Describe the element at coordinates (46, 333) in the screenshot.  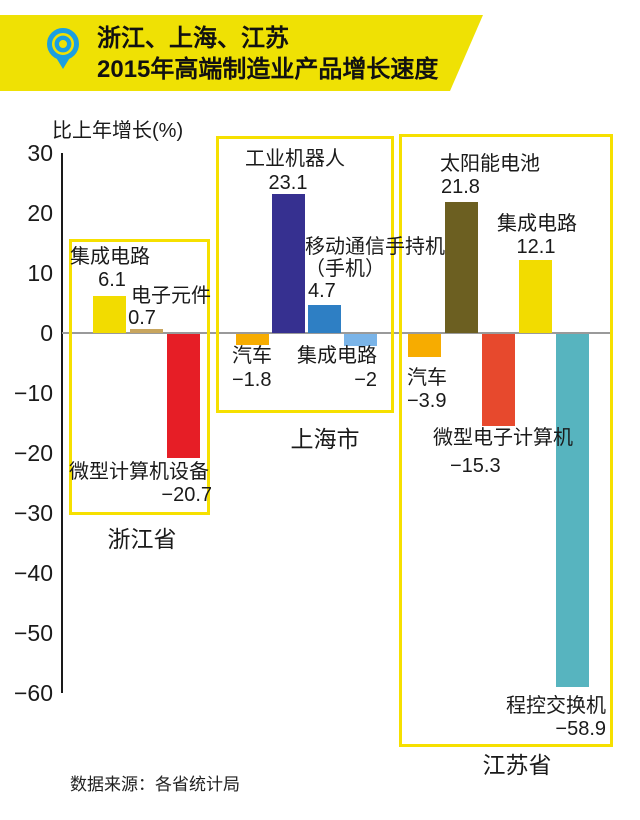
I see `y-tick-label: 0` at that location.